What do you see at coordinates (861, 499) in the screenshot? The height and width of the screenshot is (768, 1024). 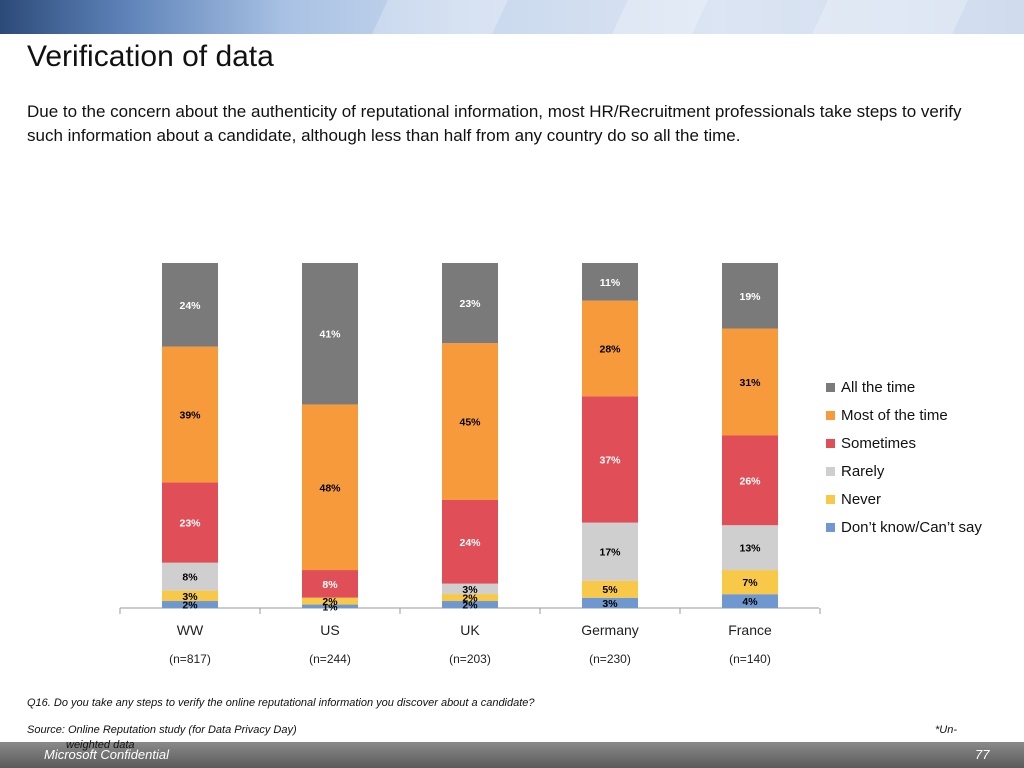 I see `legend-label: Never` at bounding box center [861, 499].